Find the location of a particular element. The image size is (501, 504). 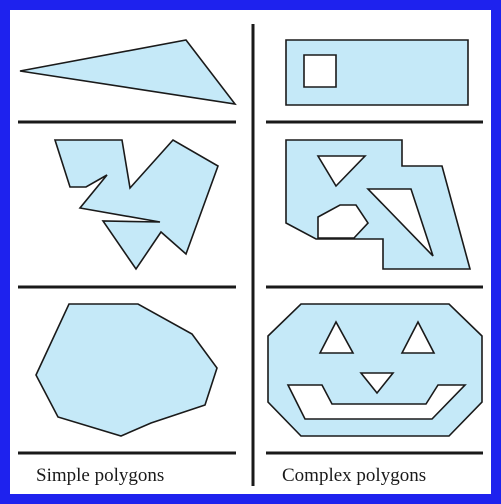

complex-polygon-with-holes is located at coordinates (378, 204).